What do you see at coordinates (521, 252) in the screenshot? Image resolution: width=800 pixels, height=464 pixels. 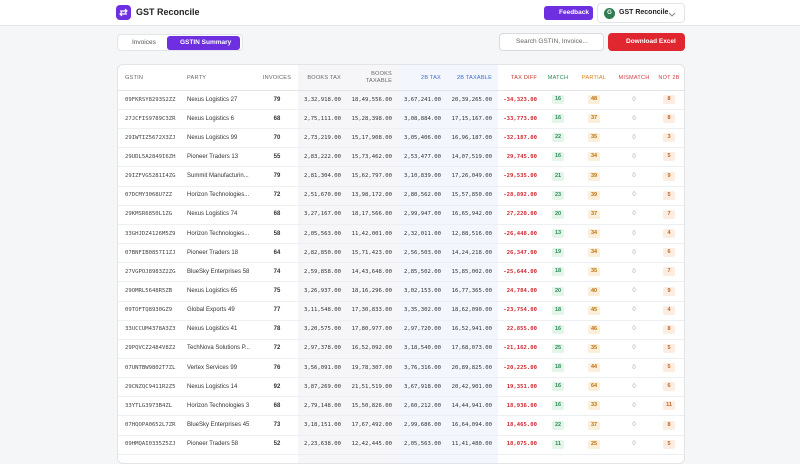 I see `tax-diff: 26,347.00` at bounding box center [521, 252].